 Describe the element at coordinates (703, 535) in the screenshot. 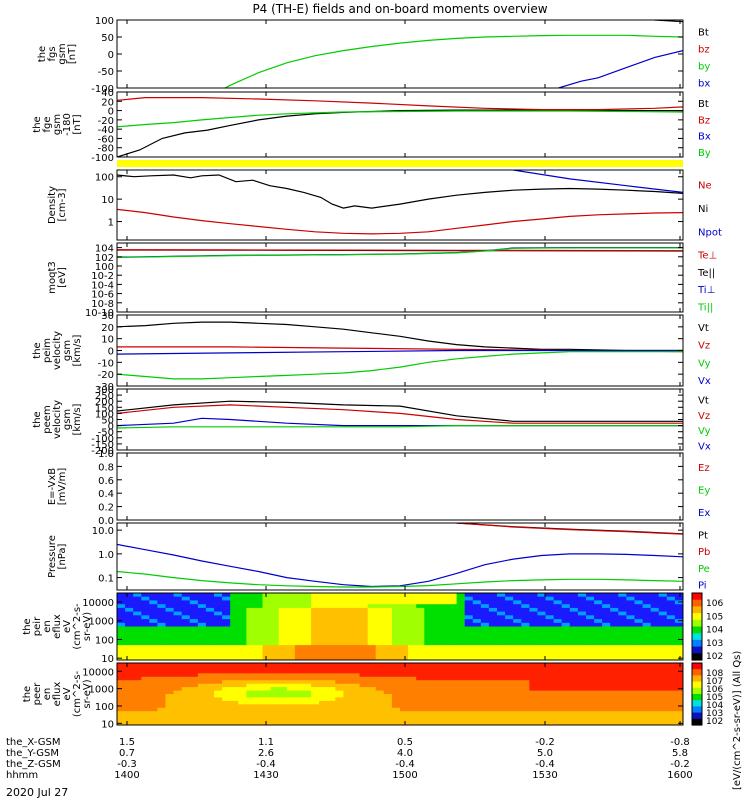

I see `legend-label: Pt` at that location.